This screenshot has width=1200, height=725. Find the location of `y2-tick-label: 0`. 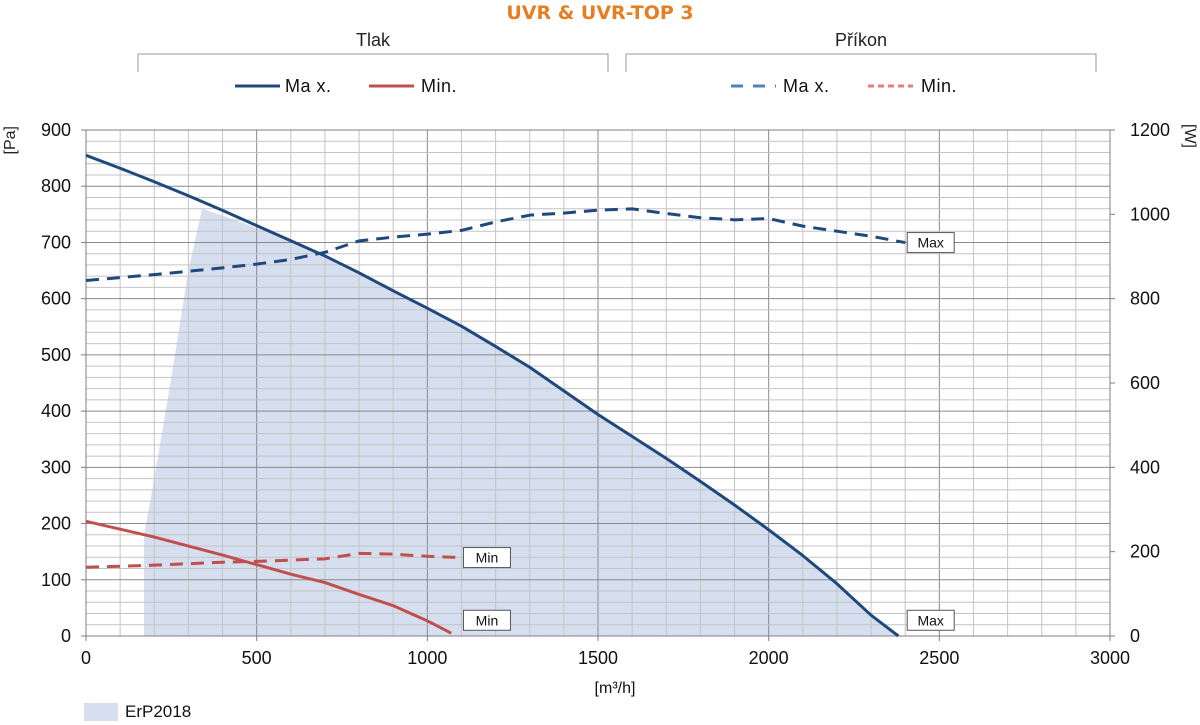

y2-tick-label: 0 is located at coordinates (1135, 636).